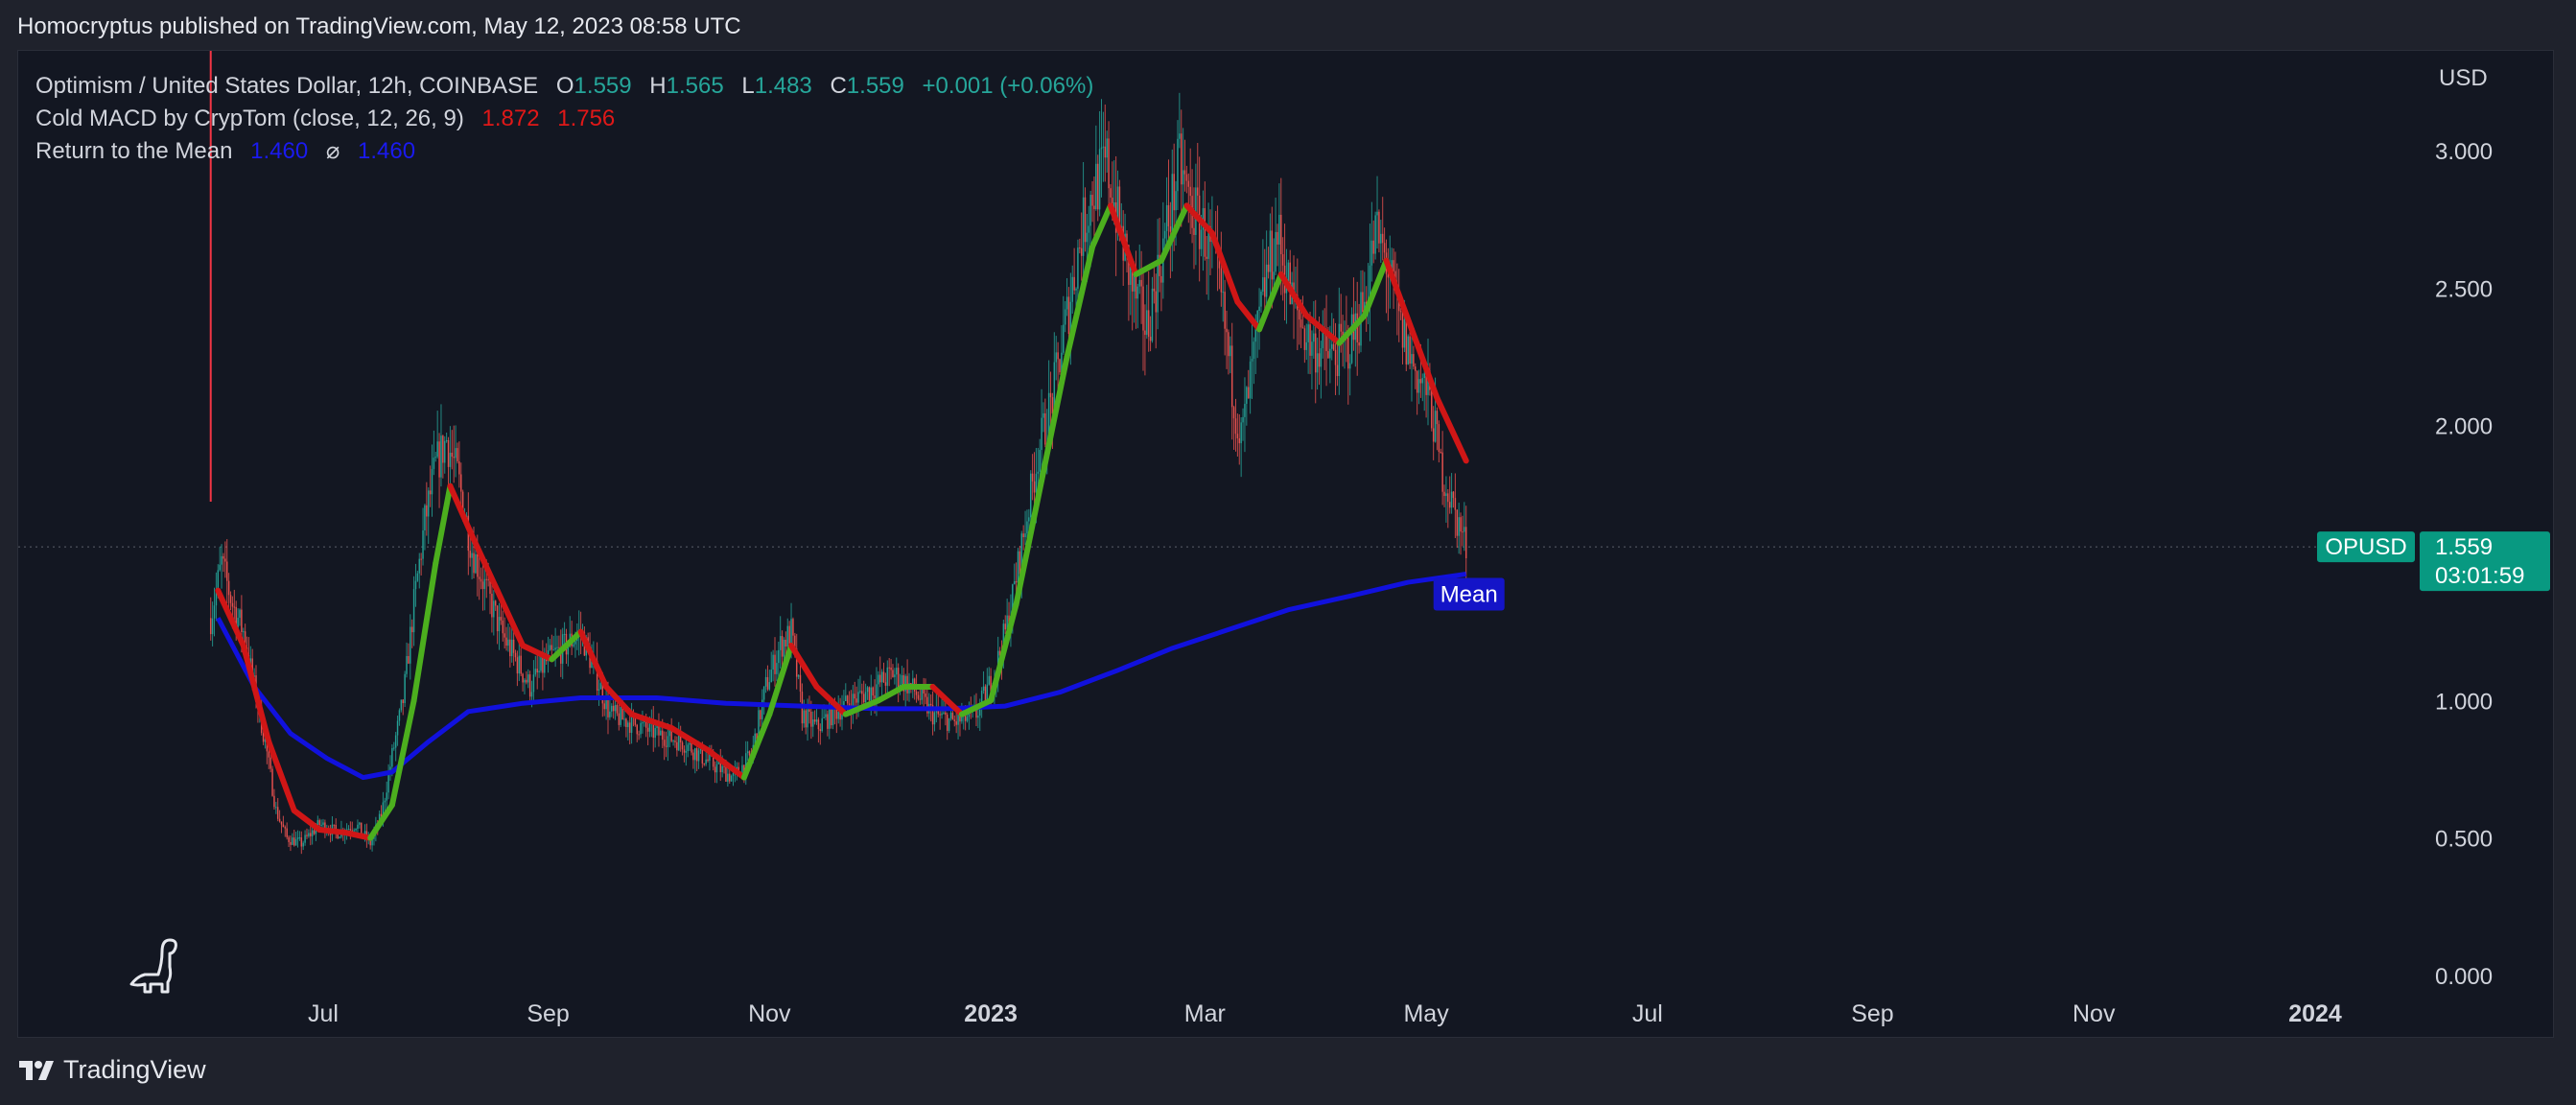 Image resolution: width=2576 pixels, height=1105 pixels. What do you see at coordinates (2366, 547) in the screenshot?
I see `symbol-badge` at bounding box center [2366, 547].